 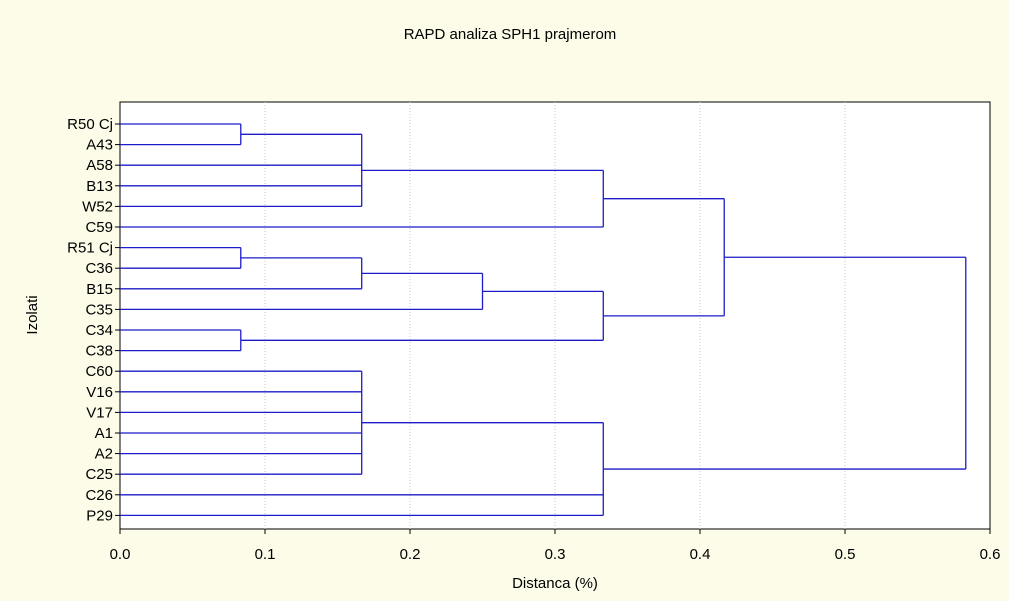 What do you see at coordinates (99, 289) in the screenshot?
I see `leaf-label: B15` at bounding box center [99, 289].